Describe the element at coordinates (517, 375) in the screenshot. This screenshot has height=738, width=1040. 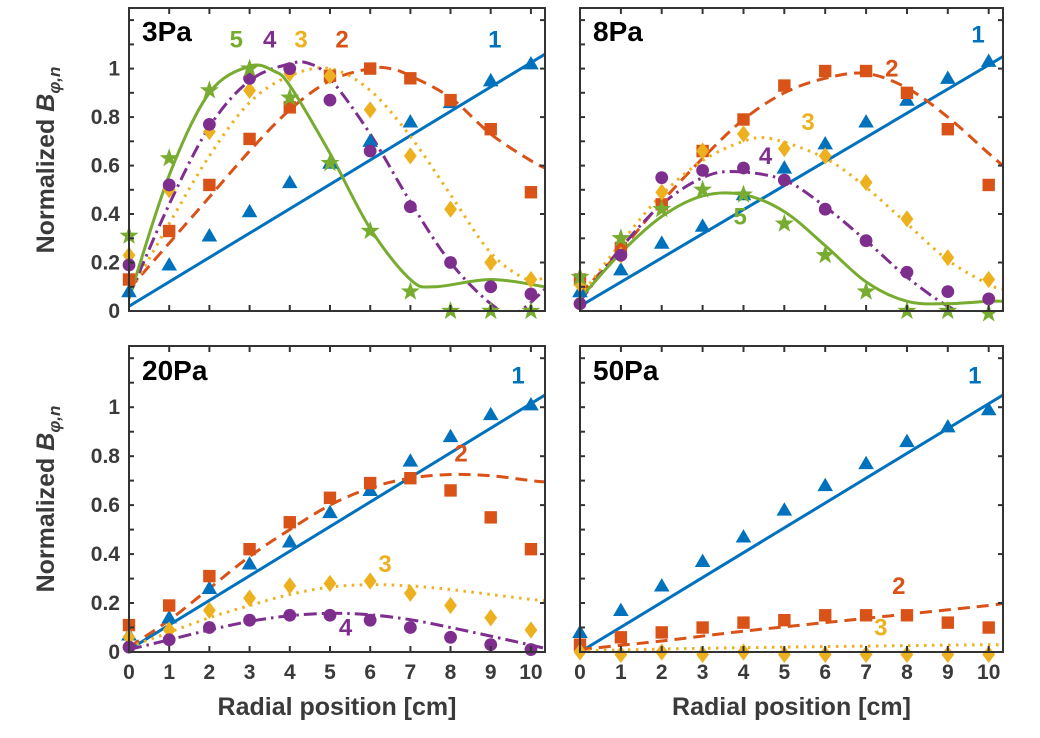
I see `series-label-1: 1` at that location.